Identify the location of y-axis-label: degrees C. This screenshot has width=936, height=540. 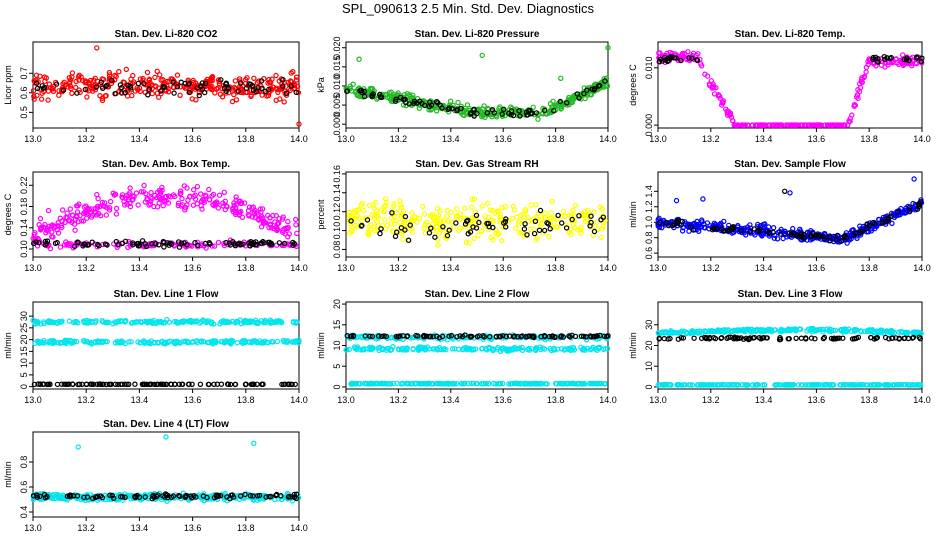
(8, 214).